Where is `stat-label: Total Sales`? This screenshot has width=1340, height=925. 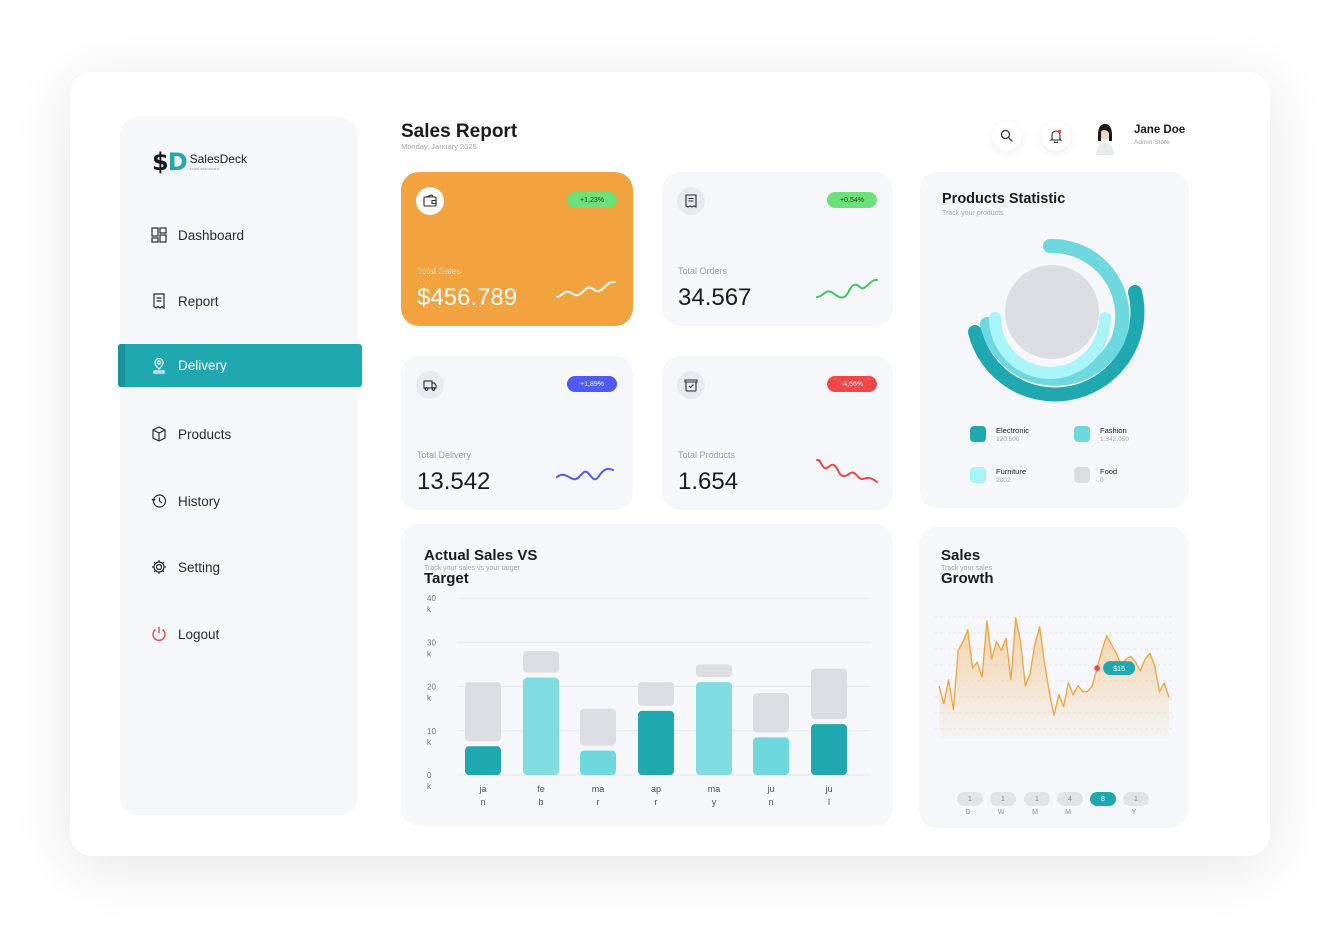
stat-label: Total Sales is located at coordinates (439, 271).